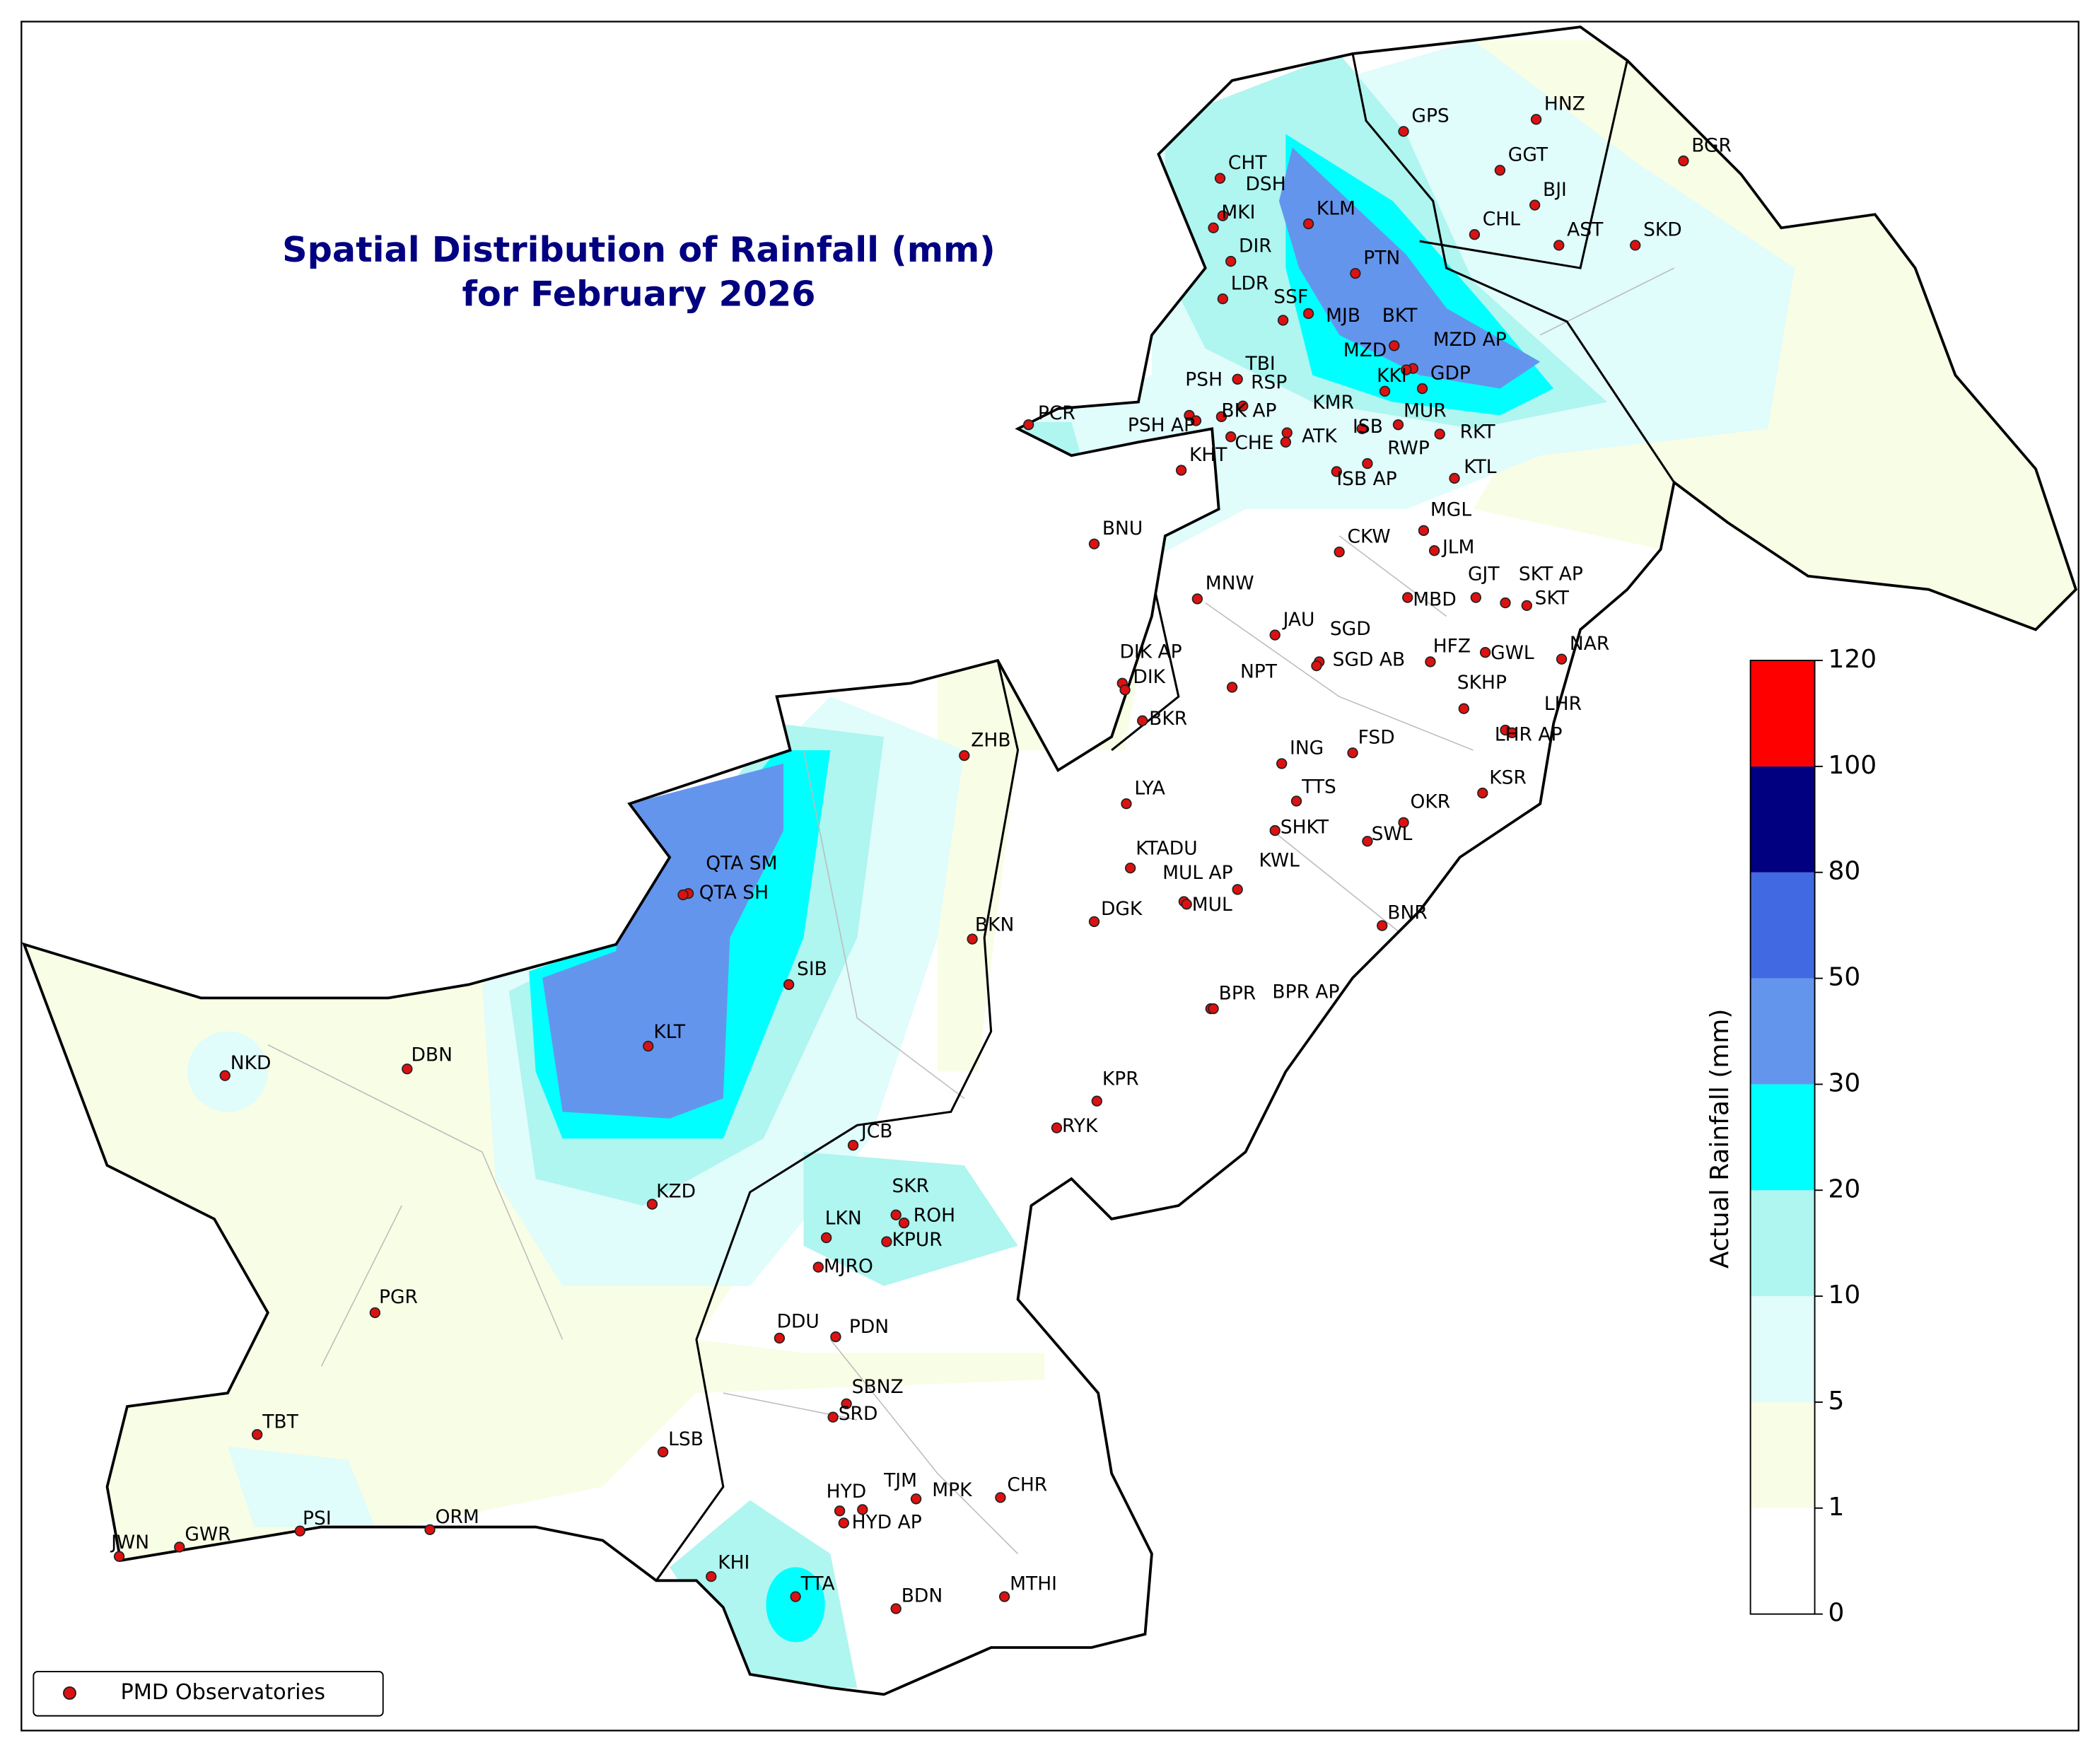 This screenshot has width=2100, height=1755. What do you see at coordinates (1307, 748) in the screenshot?
I see `station-label: ING` at bounding box center [1307, 748].